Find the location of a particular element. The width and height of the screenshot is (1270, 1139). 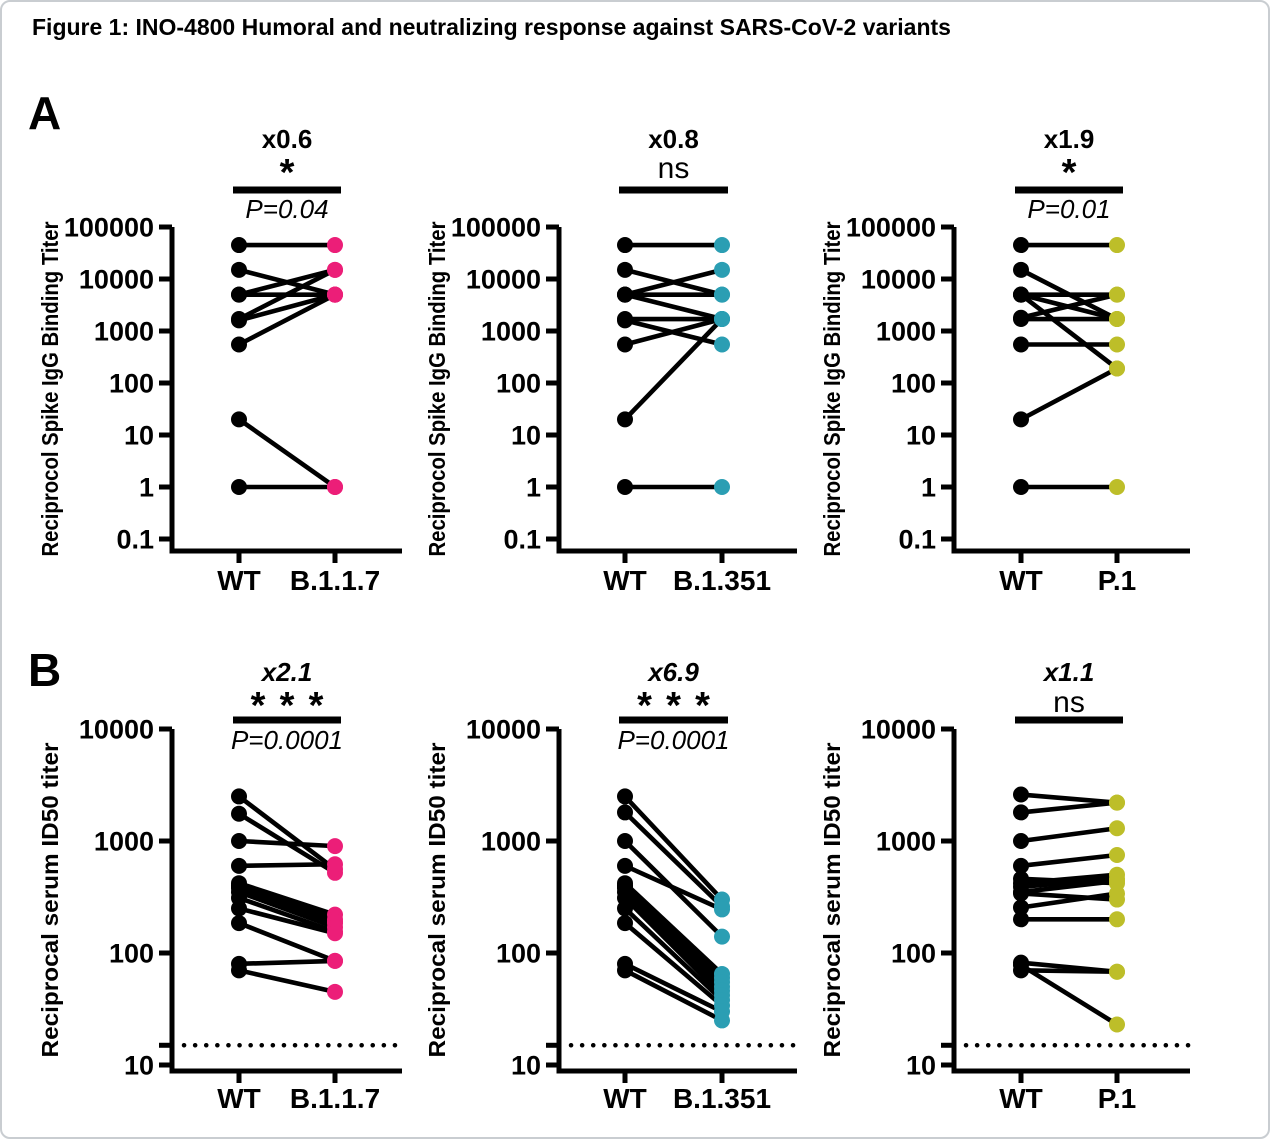

y-tick-label: 0.1 is located at coordinates (522, 540).